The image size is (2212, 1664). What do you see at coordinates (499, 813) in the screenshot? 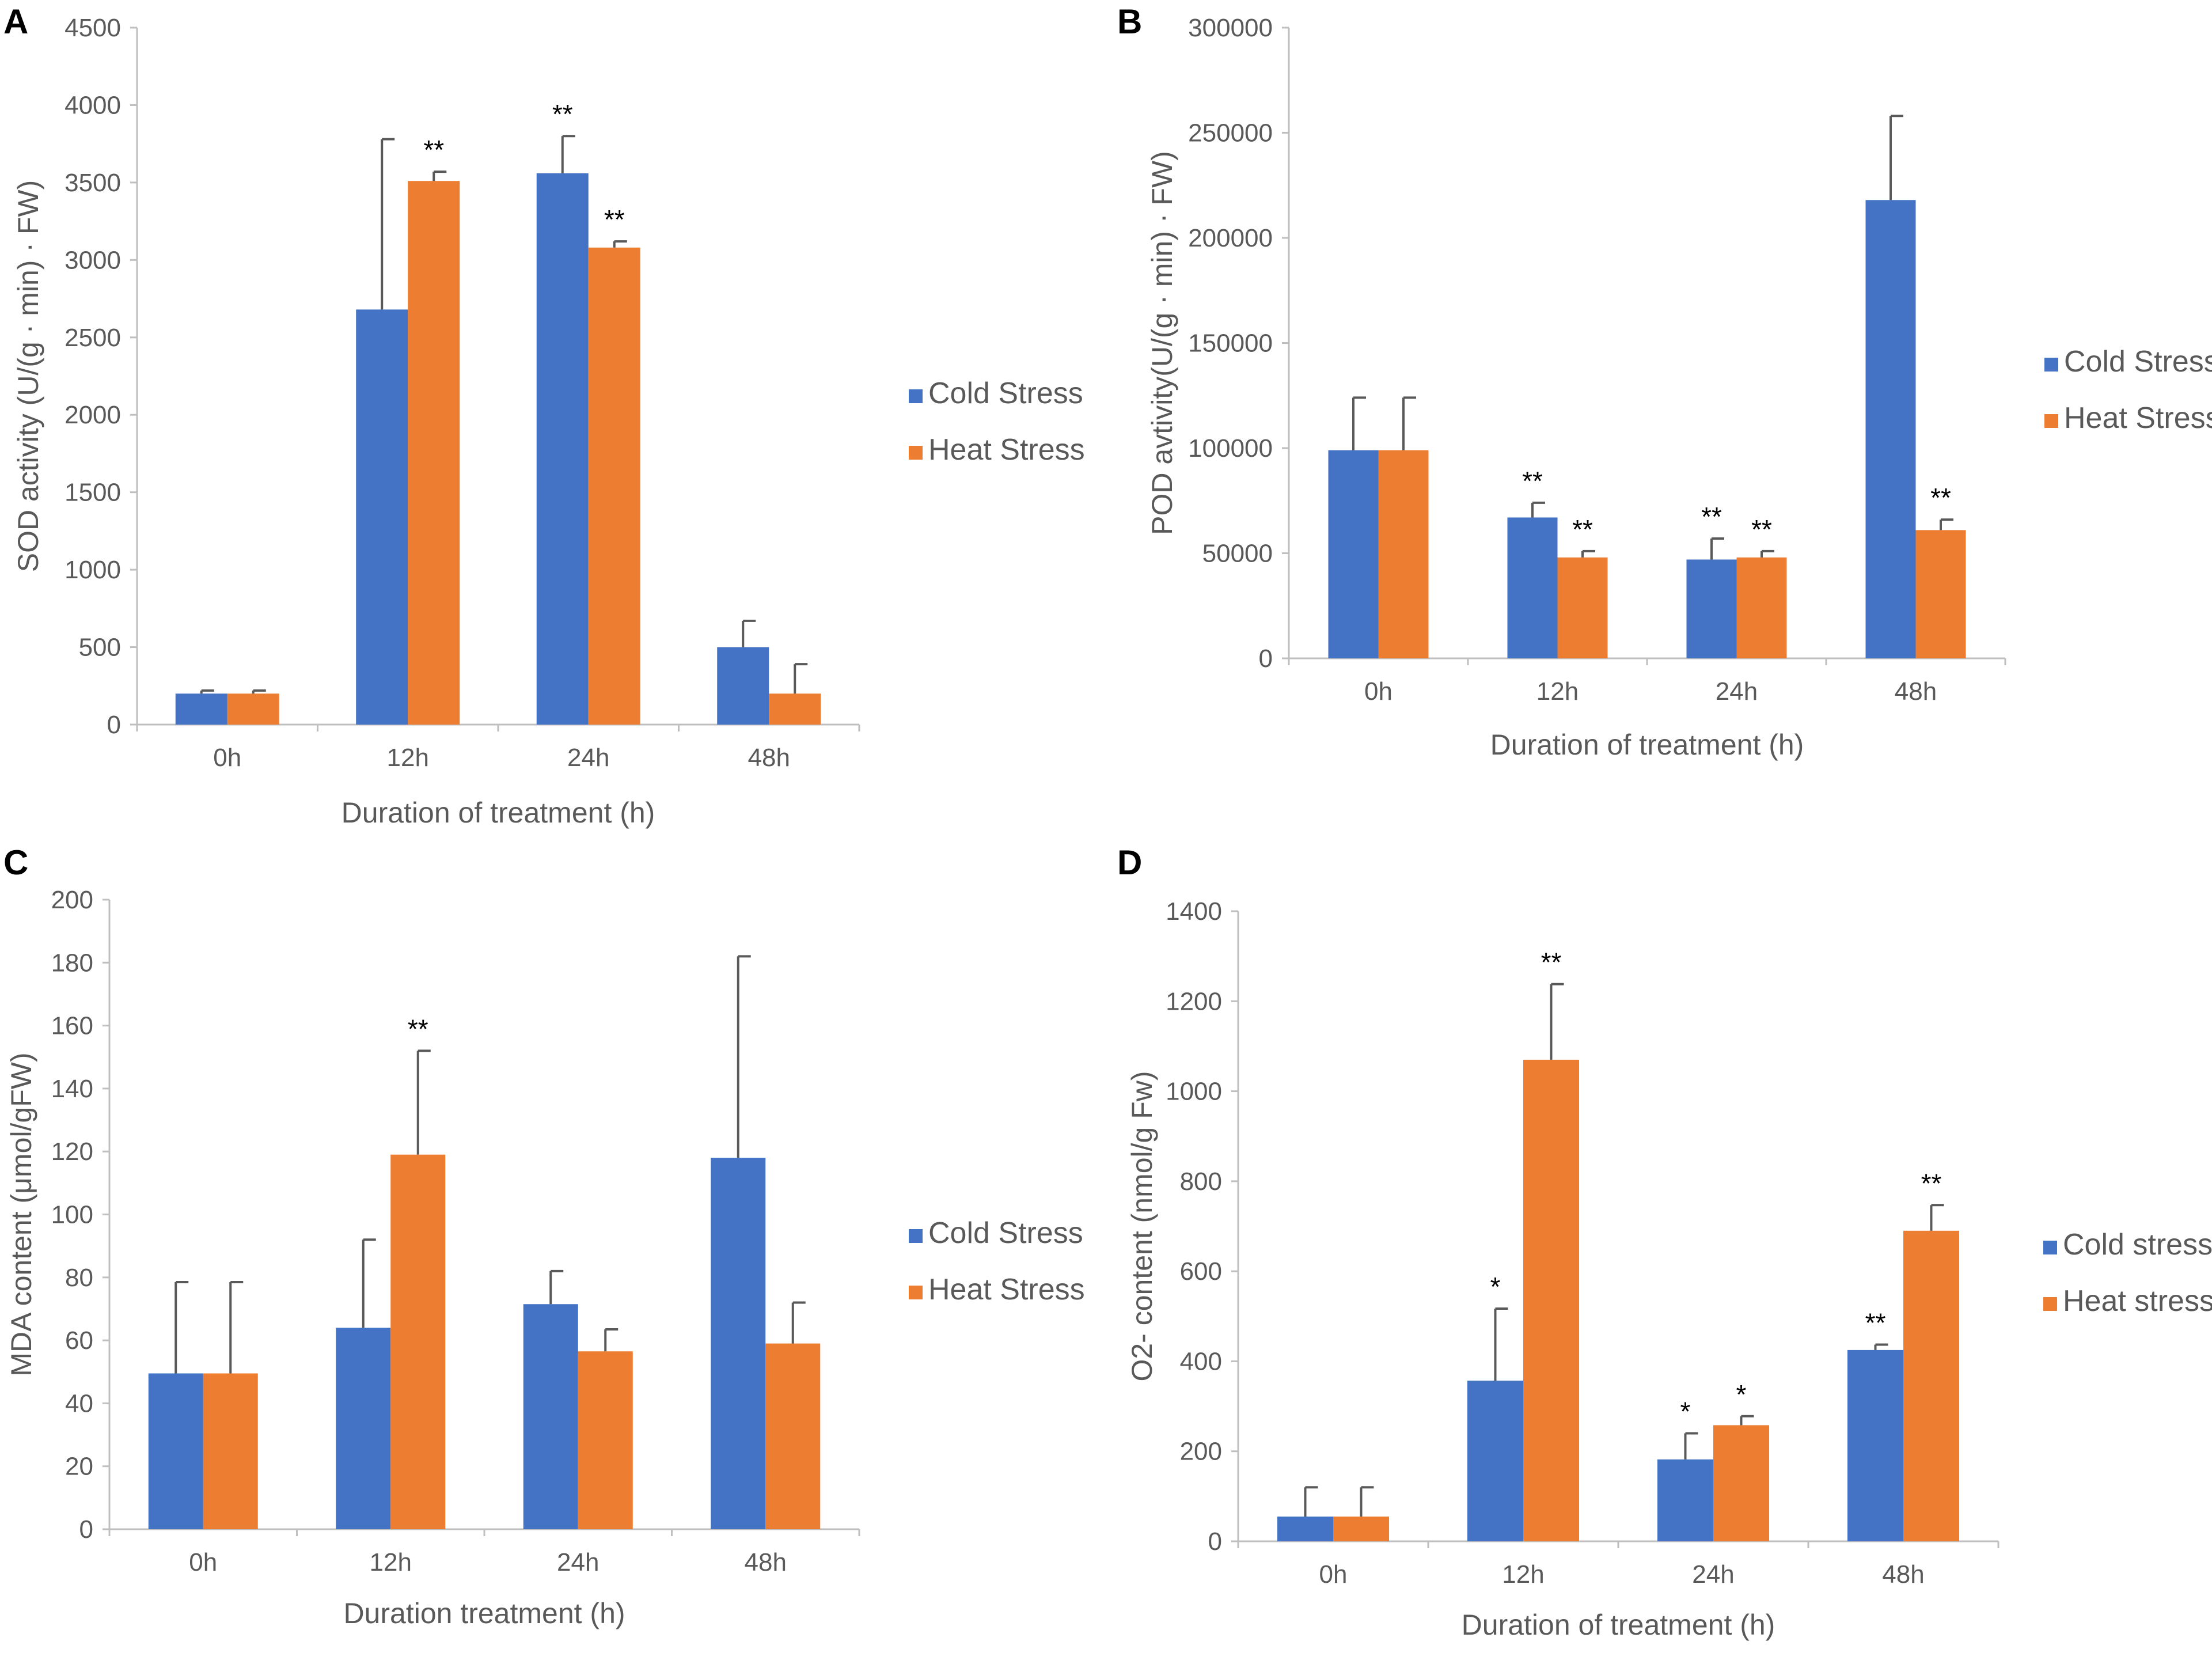
I see `x-axis-title: Duration of treatment (h)` at bounding box center [499, 813].